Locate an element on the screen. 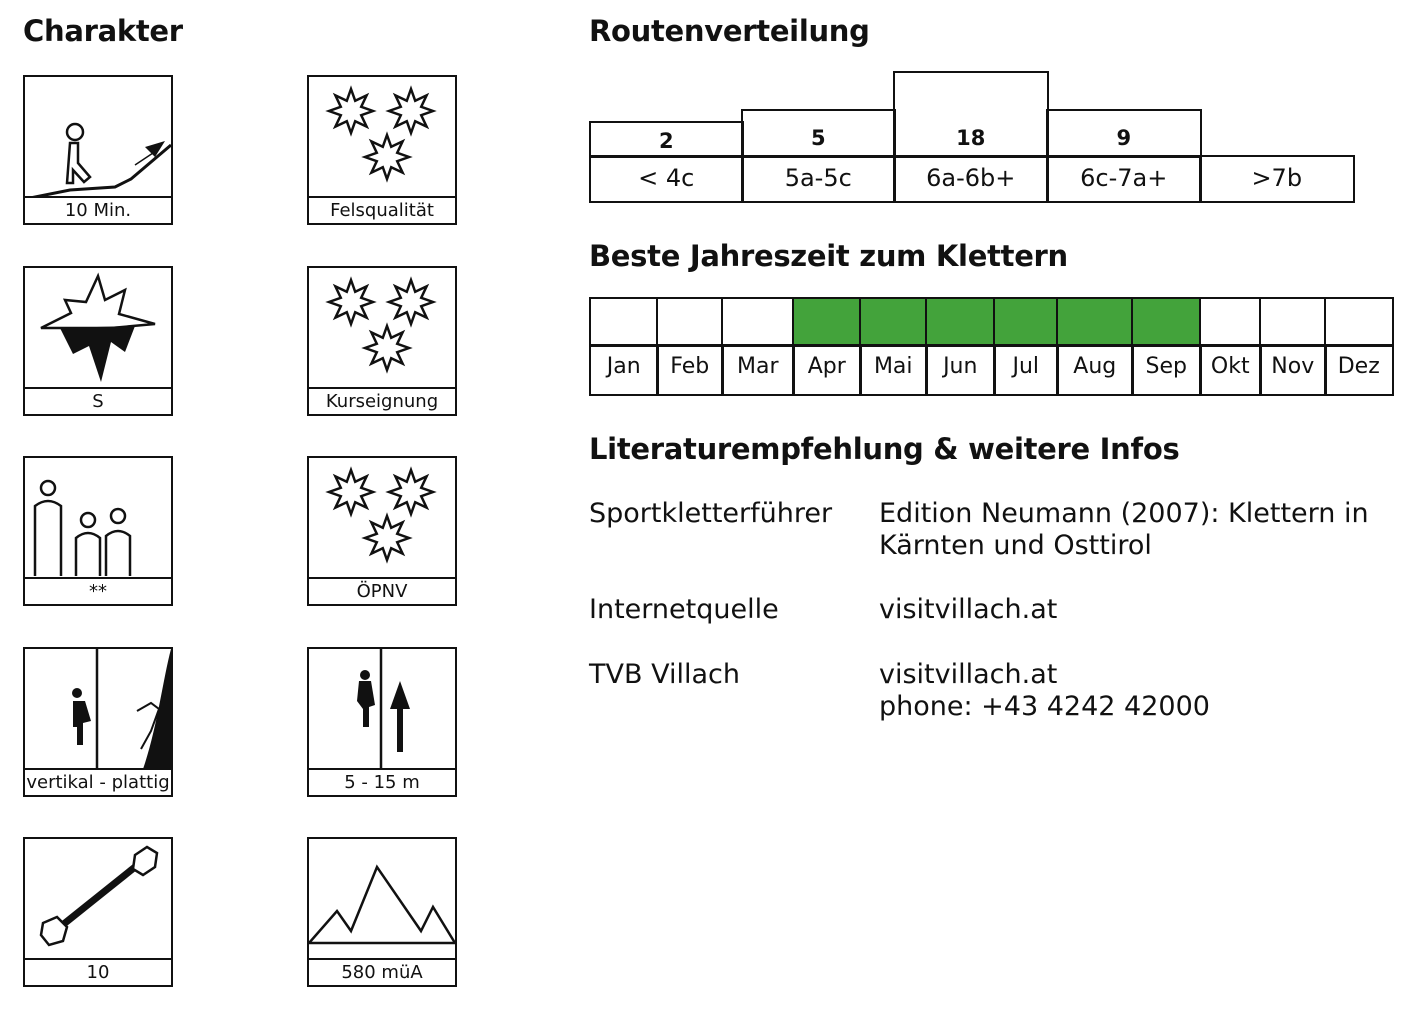 The height and width of the screenshot is (1010, 1410). tile-hiking-approach: 10 Min. is located at coordinates (98, 150).